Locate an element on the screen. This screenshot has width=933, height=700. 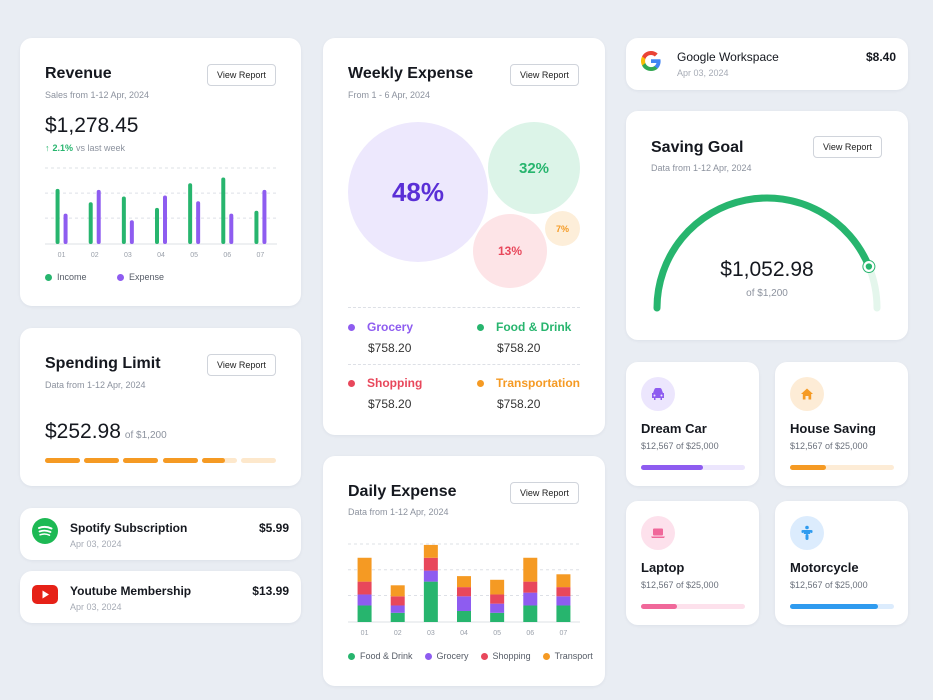
x-tick-label: 04 is located at coordinates (464, 633).